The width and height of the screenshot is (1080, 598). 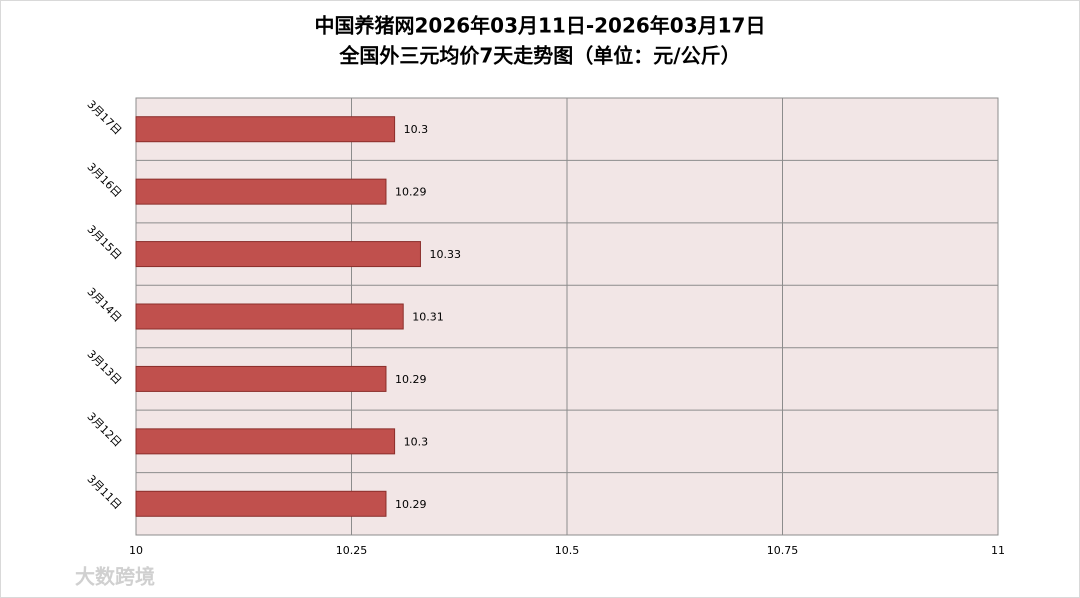 I want to click on x-tick-label: 10.25, so click(x=352, y=550).